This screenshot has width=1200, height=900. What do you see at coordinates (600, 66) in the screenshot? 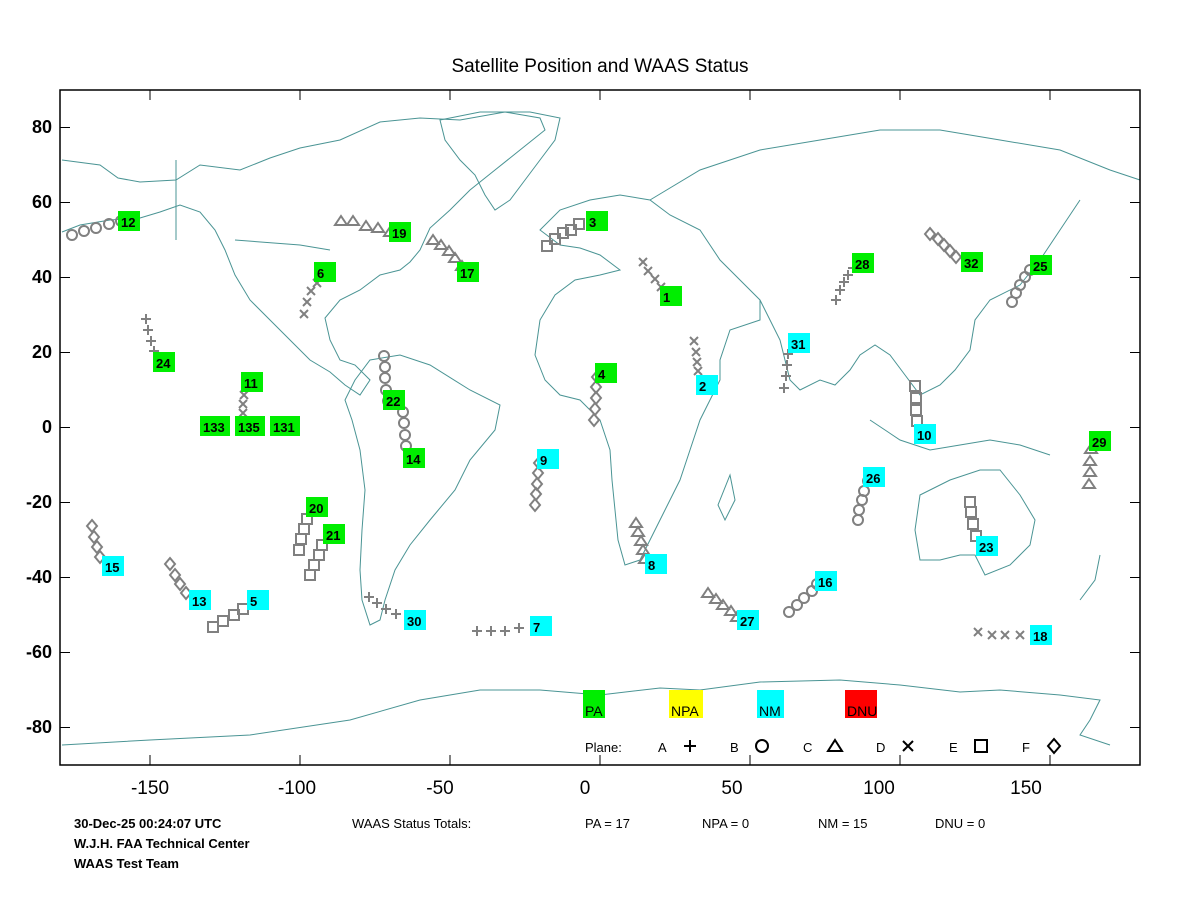
I see `chart-title: Satellite Position and WAAS Status` at bounding box center [600, 66].